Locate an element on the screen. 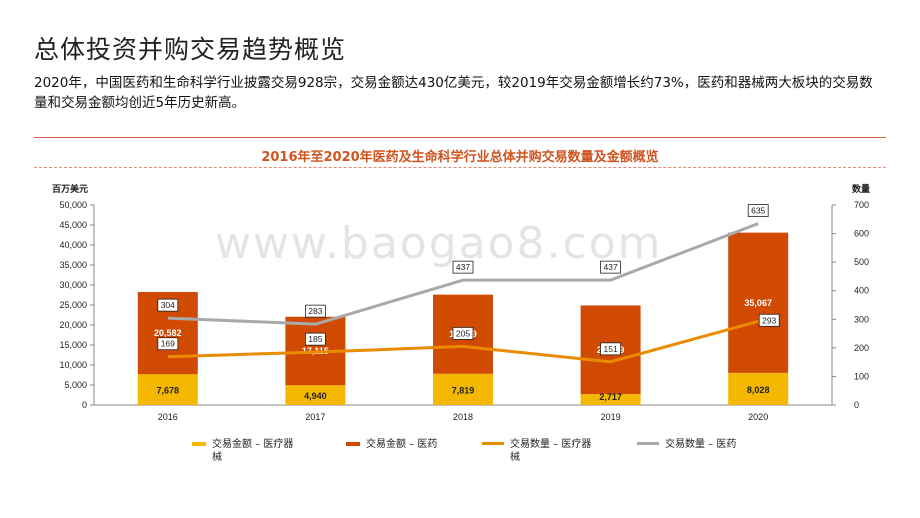  data-label-device-amount: 2,717 is located at coordinates (610, 397).